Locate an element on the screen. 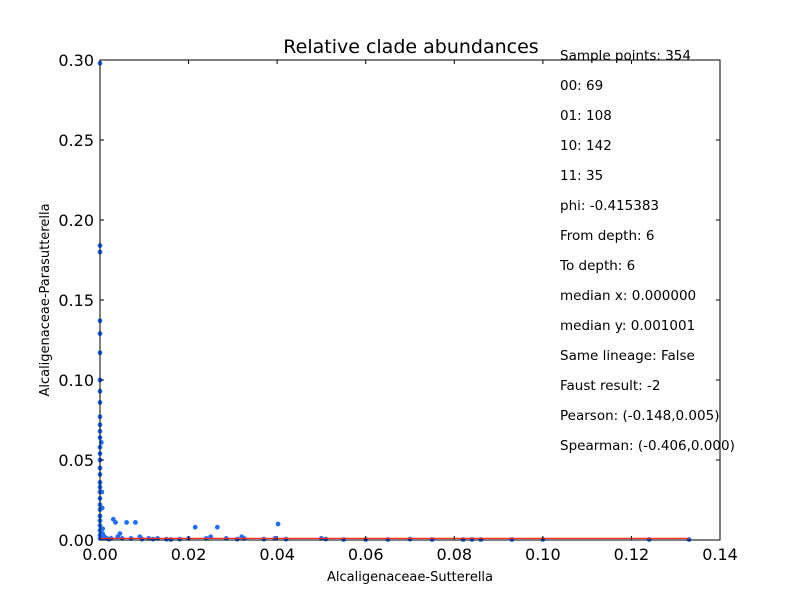 Image resolution: width=800 pixels, height=600 pixels. x-tick-label: 0.04 is located at coordinates (277, 554).